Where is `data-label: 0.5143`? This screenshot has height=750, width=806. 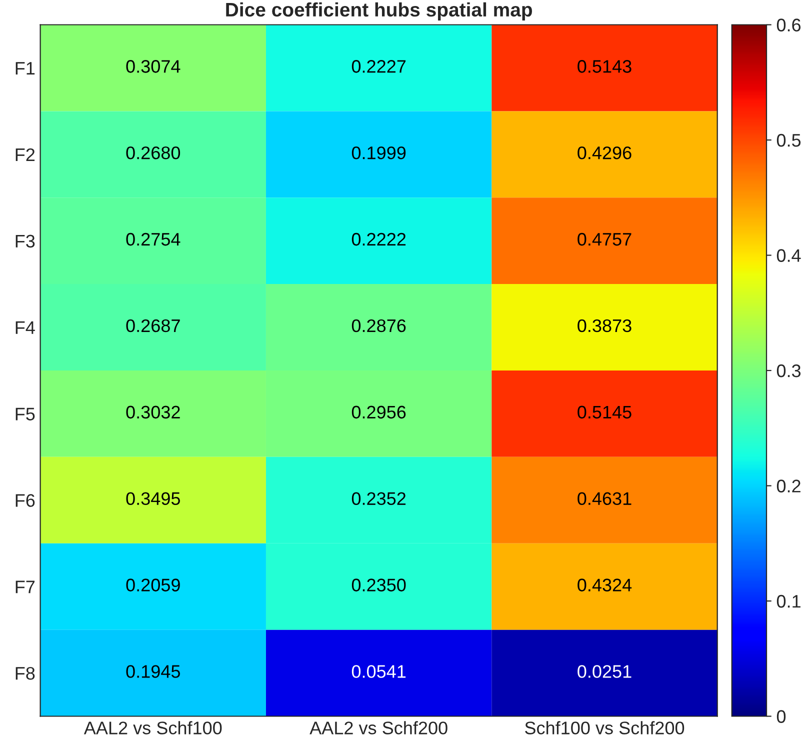 data-label: 0.5143 is located at coordinates (605, 66).